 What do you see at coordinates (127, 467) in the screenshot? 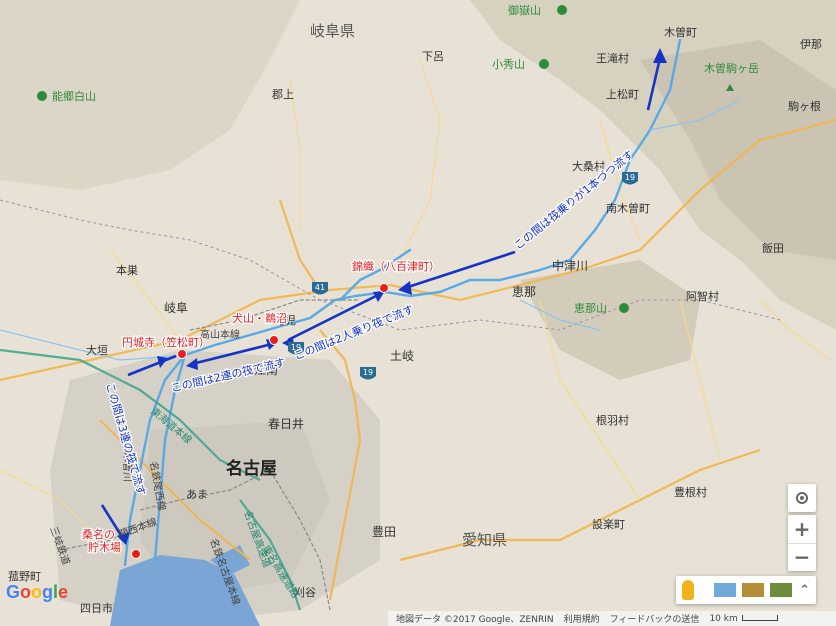
I see `label-kisogawa: 木曽川` at bounding box center [127, 467].